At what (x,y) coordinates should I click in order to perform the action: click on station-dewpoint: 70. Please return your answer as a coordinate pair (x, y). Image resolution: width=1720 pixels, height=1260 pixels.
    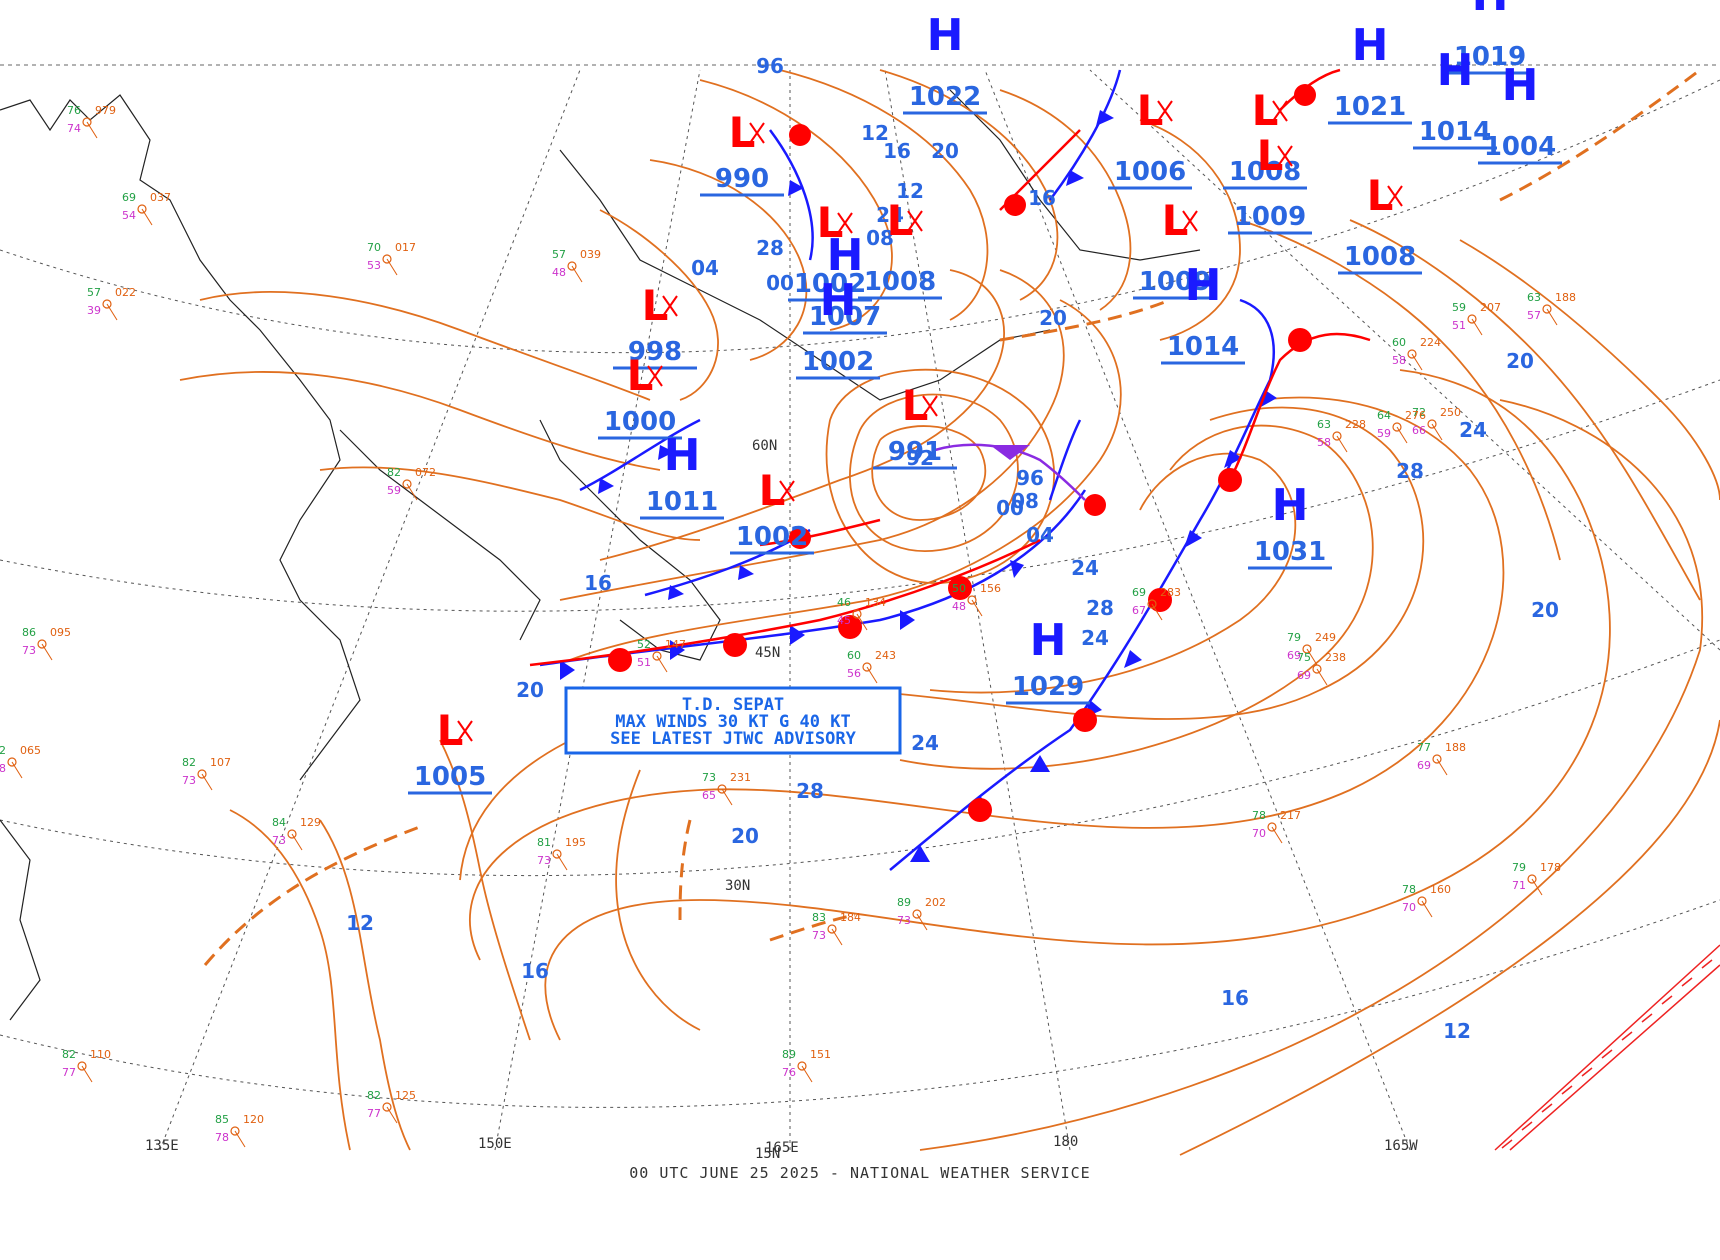
    Looking at the image, I should click on (1409, 907).